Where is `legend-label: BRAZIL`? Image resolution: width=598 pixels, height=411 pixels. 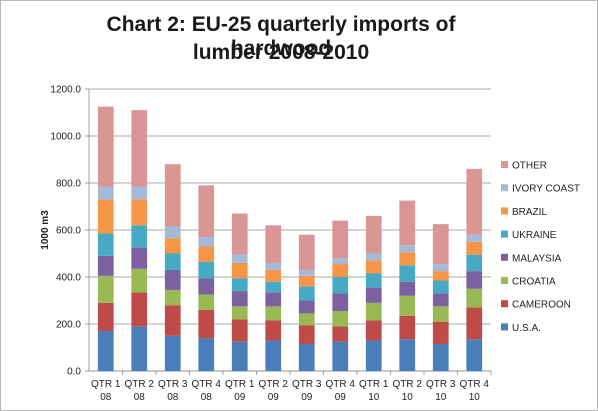 legend-label: BRAZIL is located at coordinates (529, 212).